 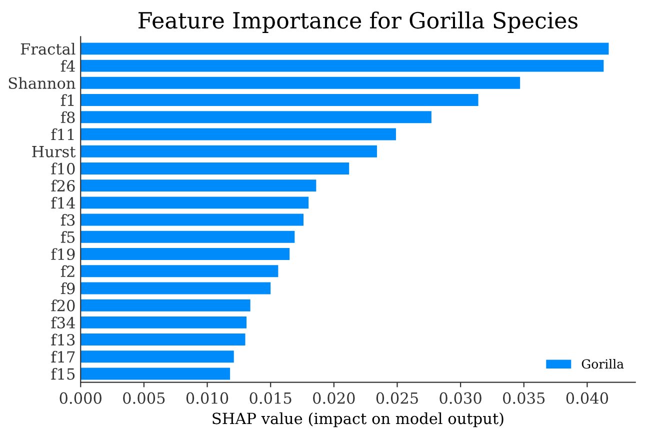 I want to click on y-tick-label: f3, so click(x=67, y=220).